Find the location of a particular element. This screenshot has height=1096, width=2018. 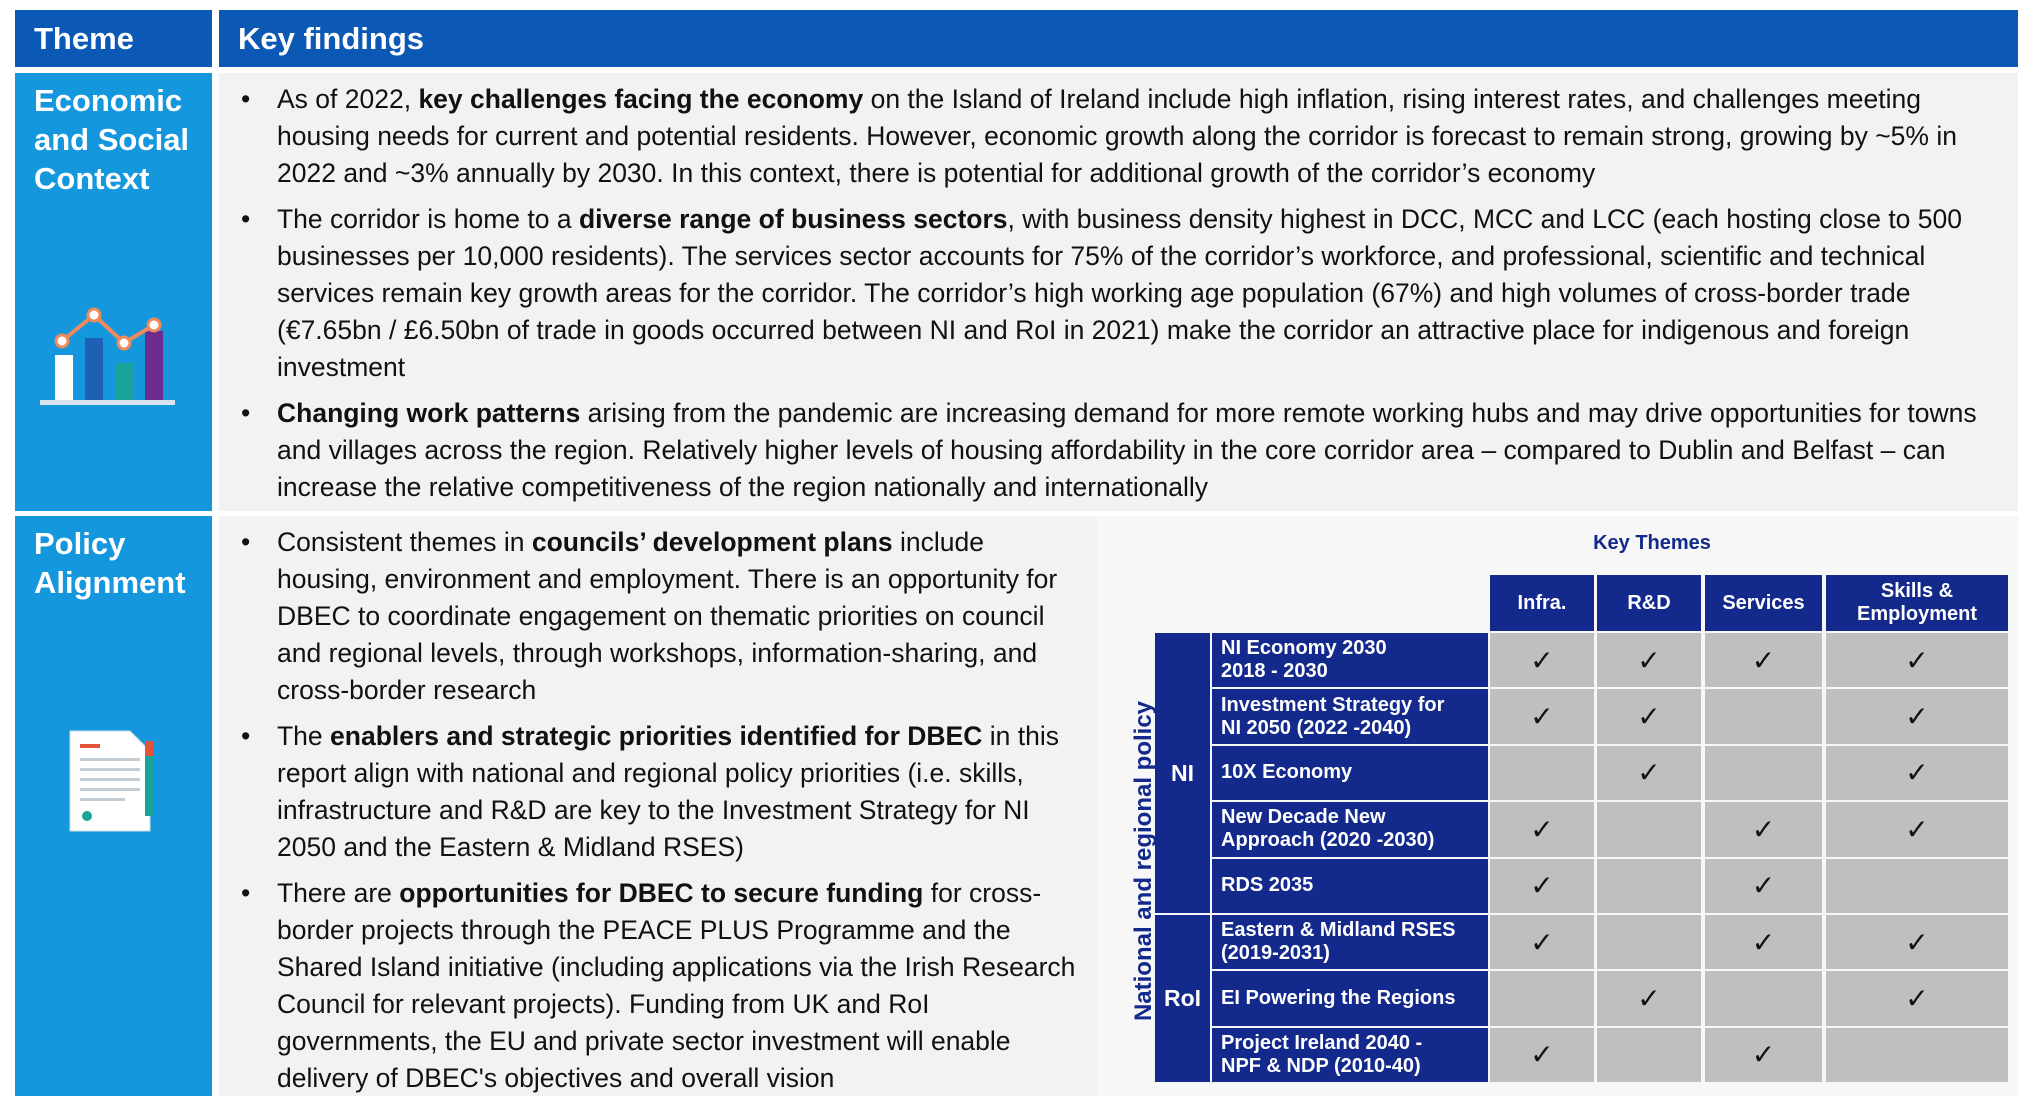

bold-text: diverse range of business sectors is located at coordinates (793, 219).